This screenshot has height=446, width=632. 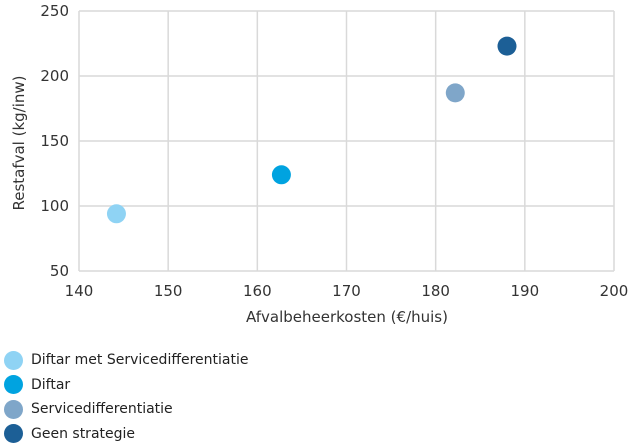 I want to click on x-tick-label: 150, so click(x=168, y=291).